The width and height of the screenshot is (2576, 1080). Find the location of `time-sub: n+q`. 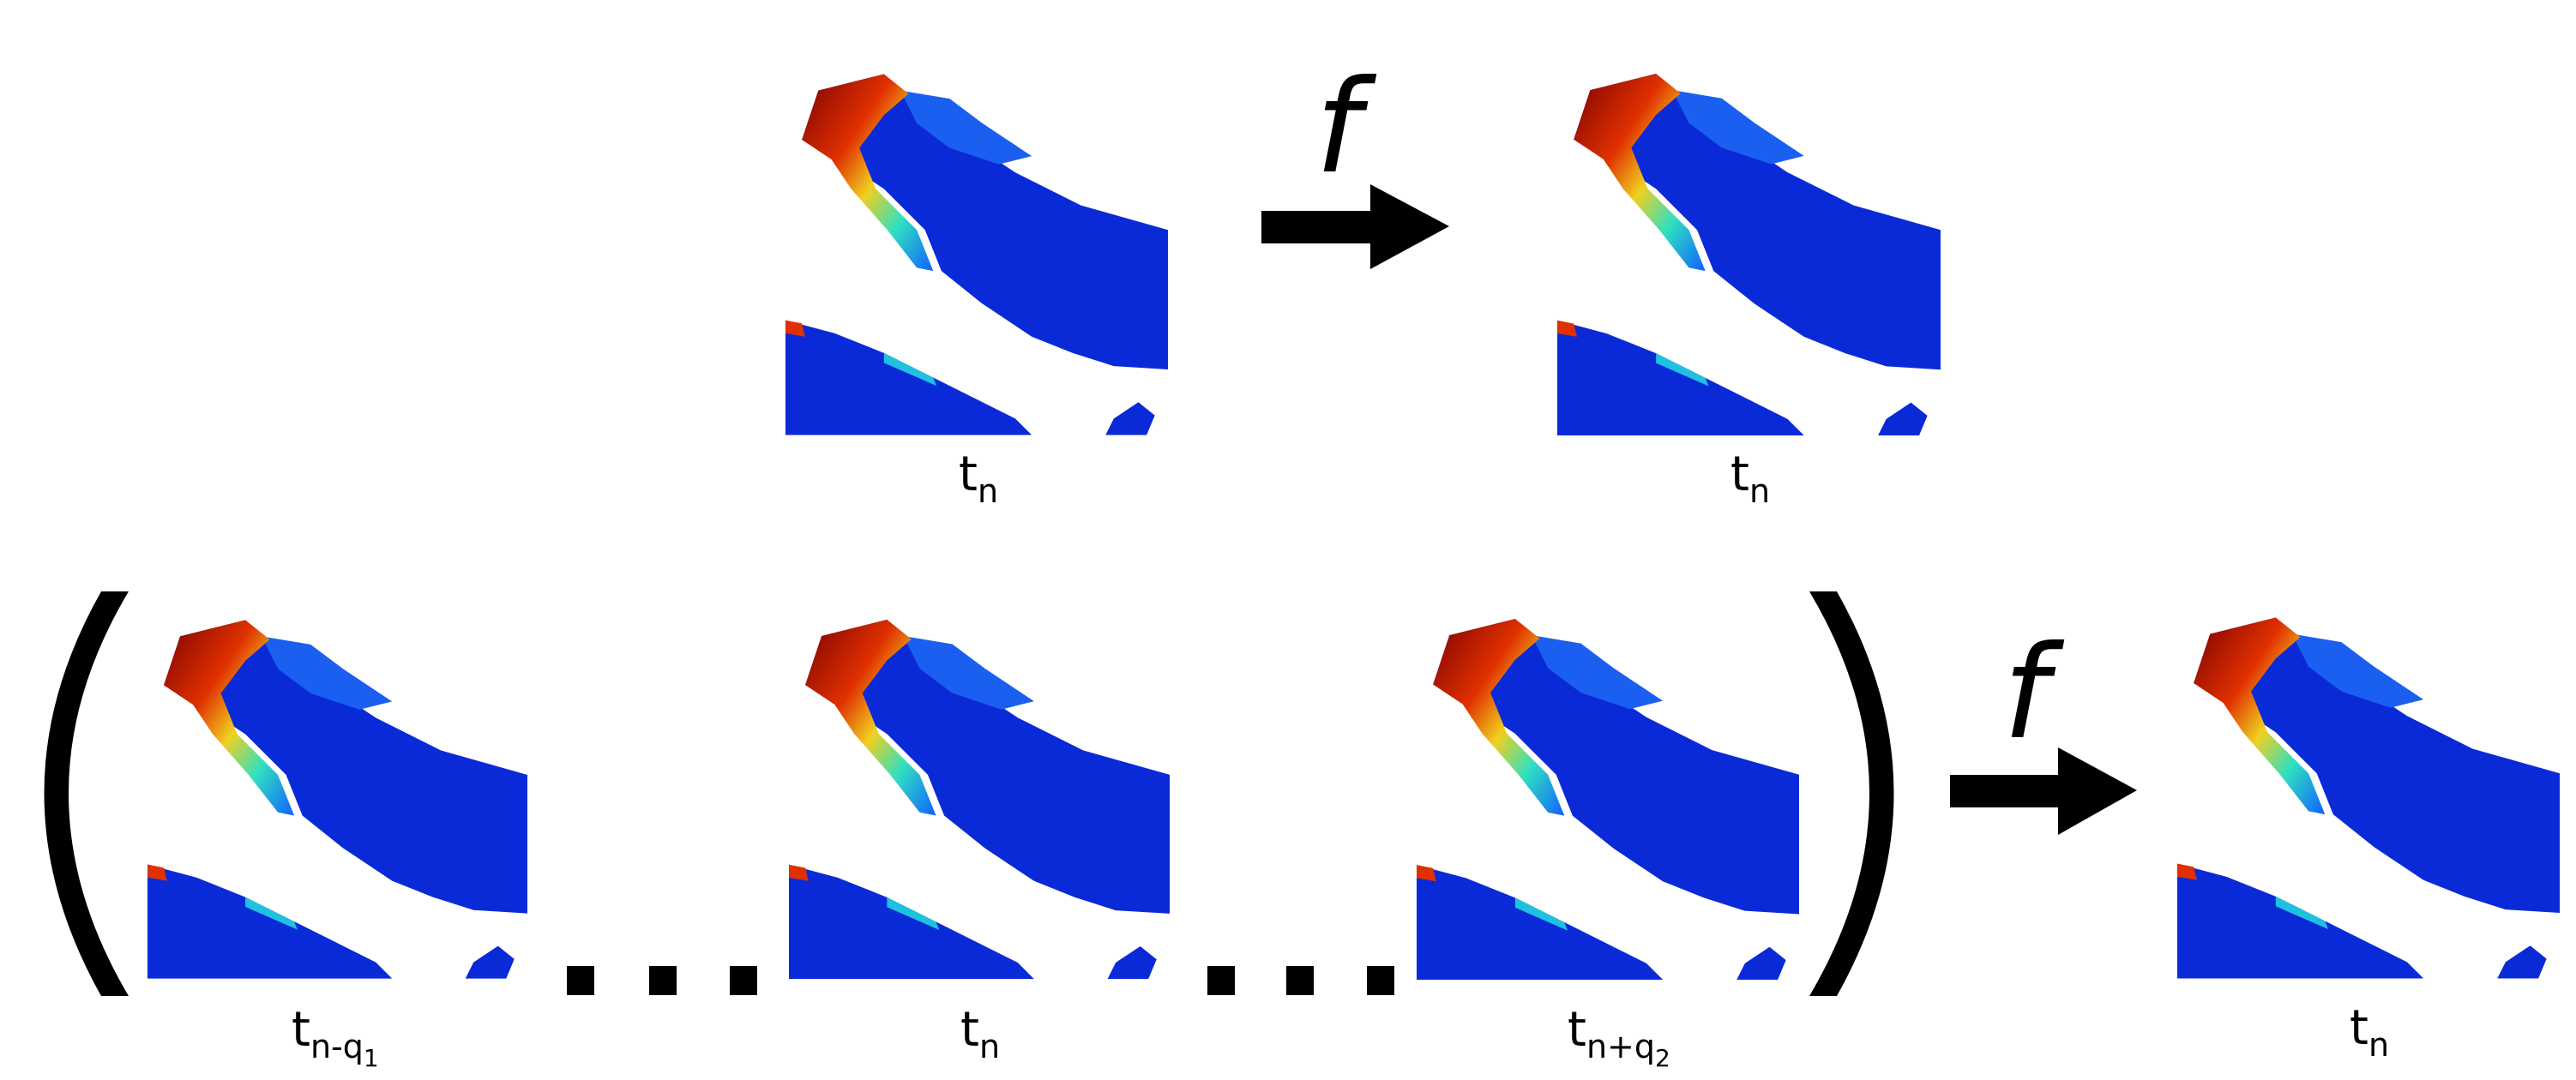

time-sub: n+q is located at coordinates (1620, 1046).